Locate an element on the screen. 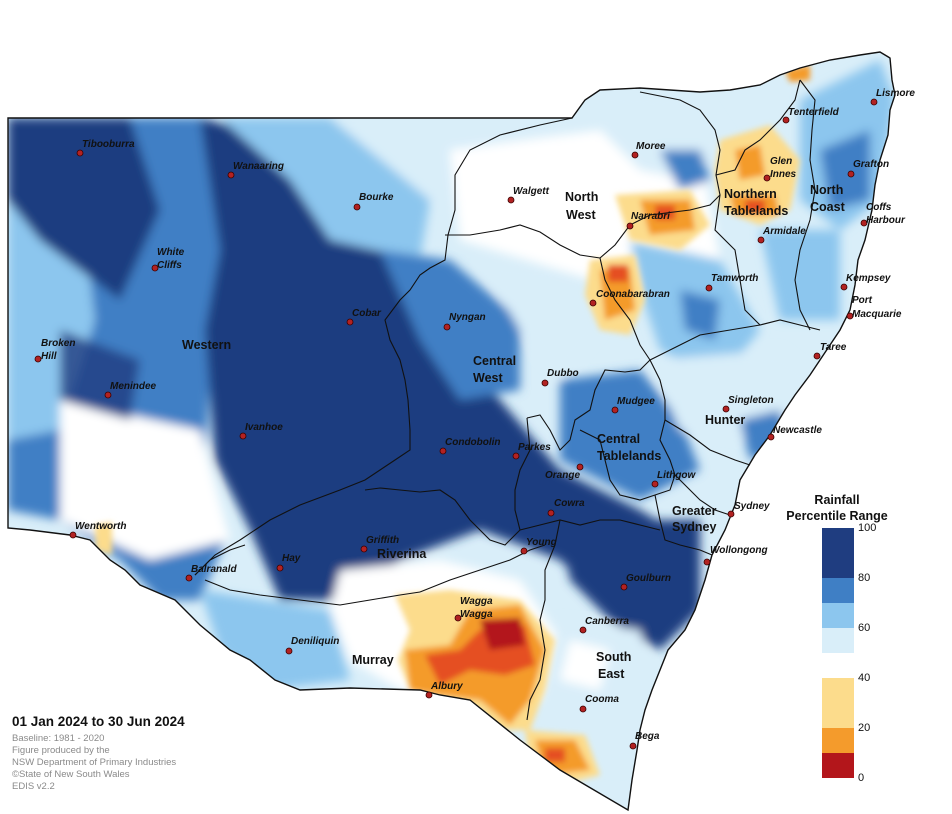 Image resolution: width=952 pixels, height=814 pixels. town-dot-sydney is located at coordinates (731, 514).